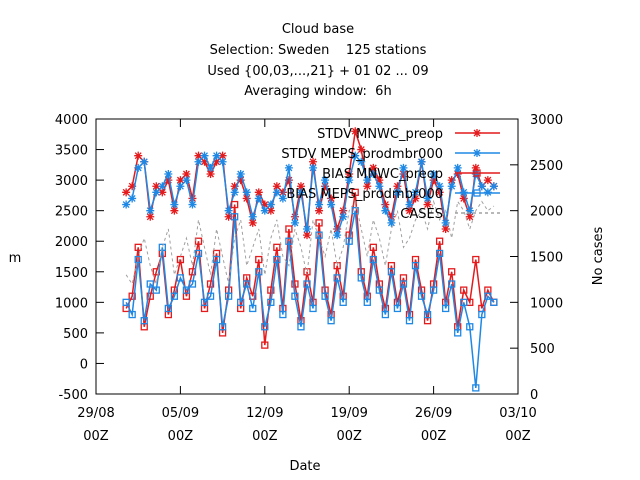 Image resolution: width=640 pixels, height=480 pixels. What do you see at coordinates (71, 120) in the screenshot?
I see `y-tick-label: 4000` at bounding box center [71, 120].